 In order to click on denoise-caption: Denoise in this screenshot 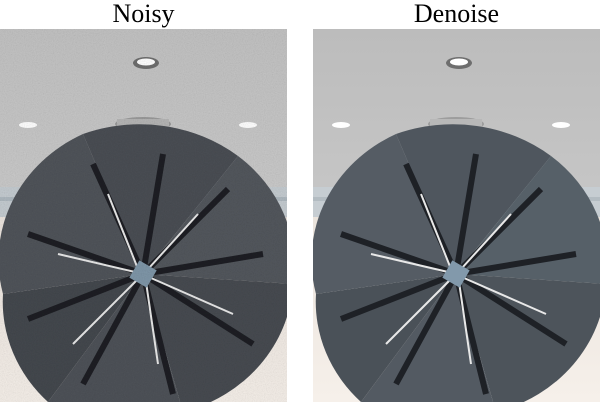, I will do `click(456, 14)`.